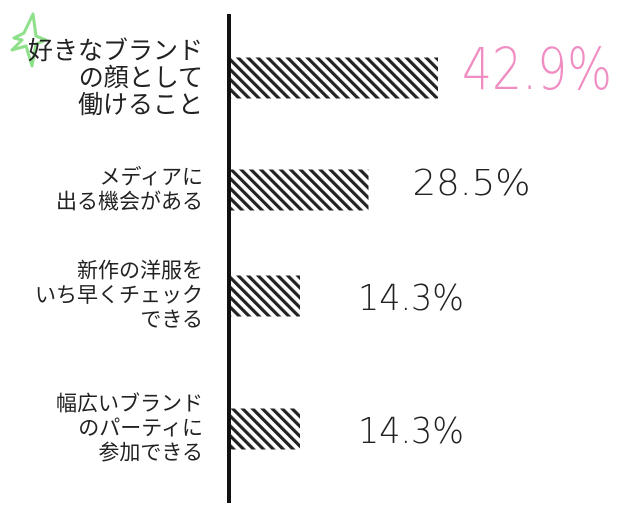 Image resolution: width=640 pixels, height=518 pixels. Describe the element at coordinates (119, 295) in the screenshot. I see `category-label-3: 新作の洋服をいち早くチェックできる` at that location.